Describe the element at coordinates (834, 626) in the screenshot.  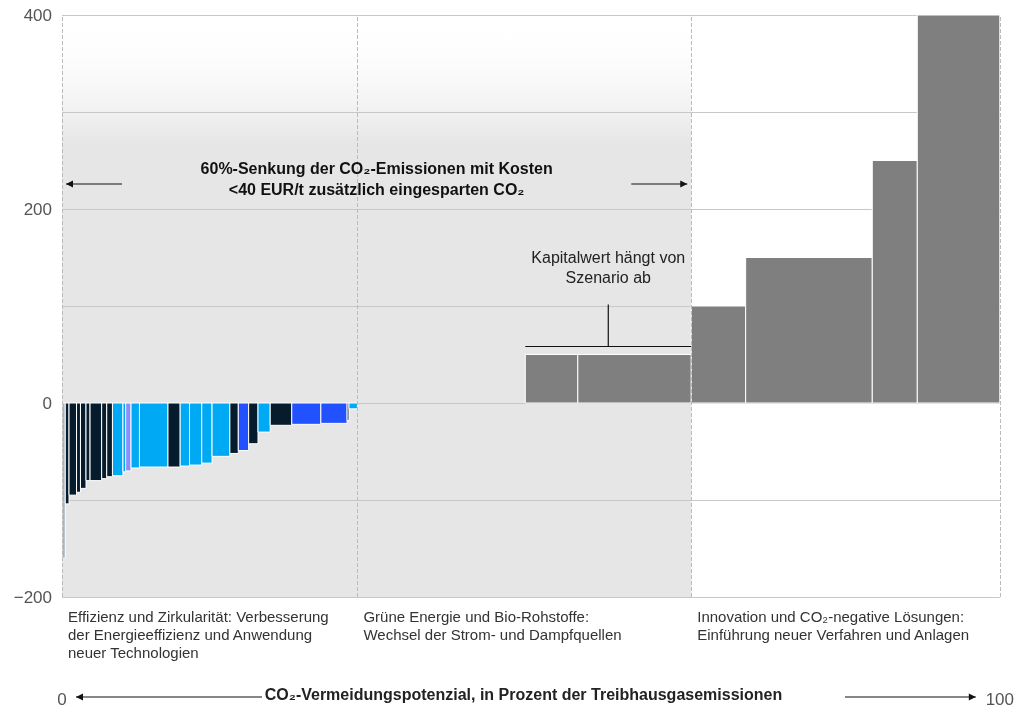
I see `text: Innovation und CO₂-negative Lösungen: Einführung neuer Verfahren und Anlagen` at that location.